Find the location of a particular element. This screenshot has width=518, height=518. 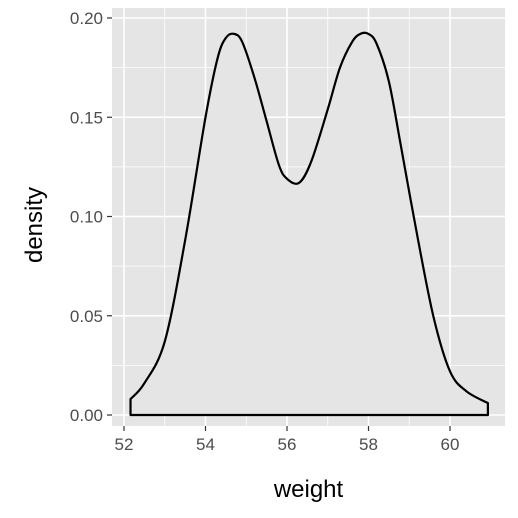

y-tick-label: 0.05 is located at coordinates (86, 316).